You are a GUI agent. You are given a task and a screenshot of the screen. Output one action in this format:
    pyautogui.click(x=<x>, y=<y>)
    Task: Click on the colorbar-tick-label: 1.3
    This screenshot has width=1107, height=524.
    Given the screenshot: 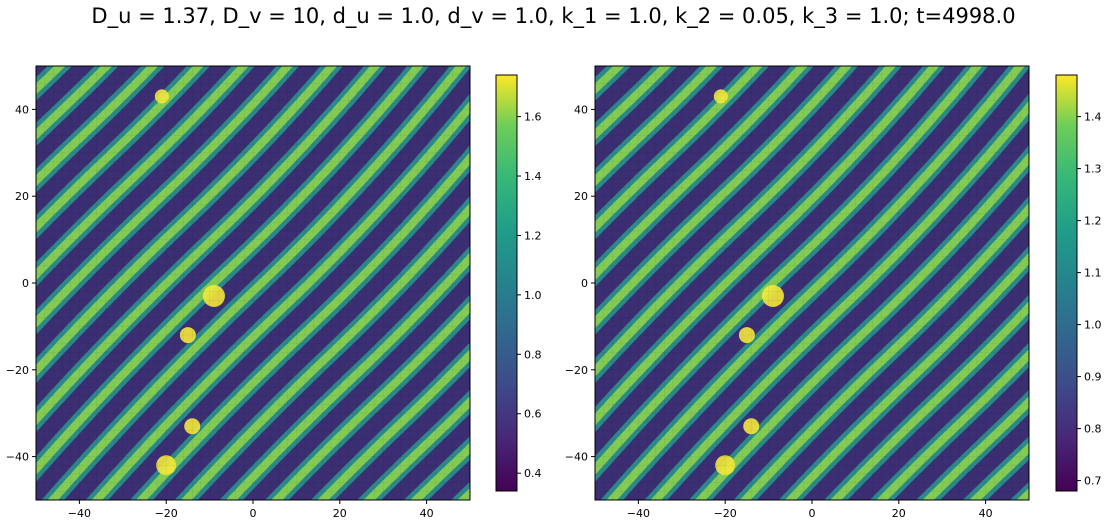 What is the action you would take?
    pyautogui.click(x=1093, y=169)
    